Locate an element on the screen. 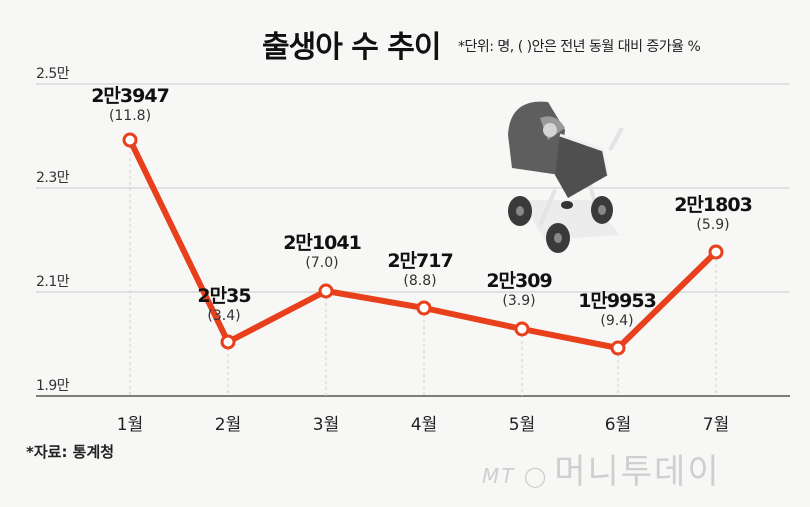 The width and height of the screenshot is (810, 507). watermark: MT ◯ 머니투데이 is located at coordinates (601, 468).